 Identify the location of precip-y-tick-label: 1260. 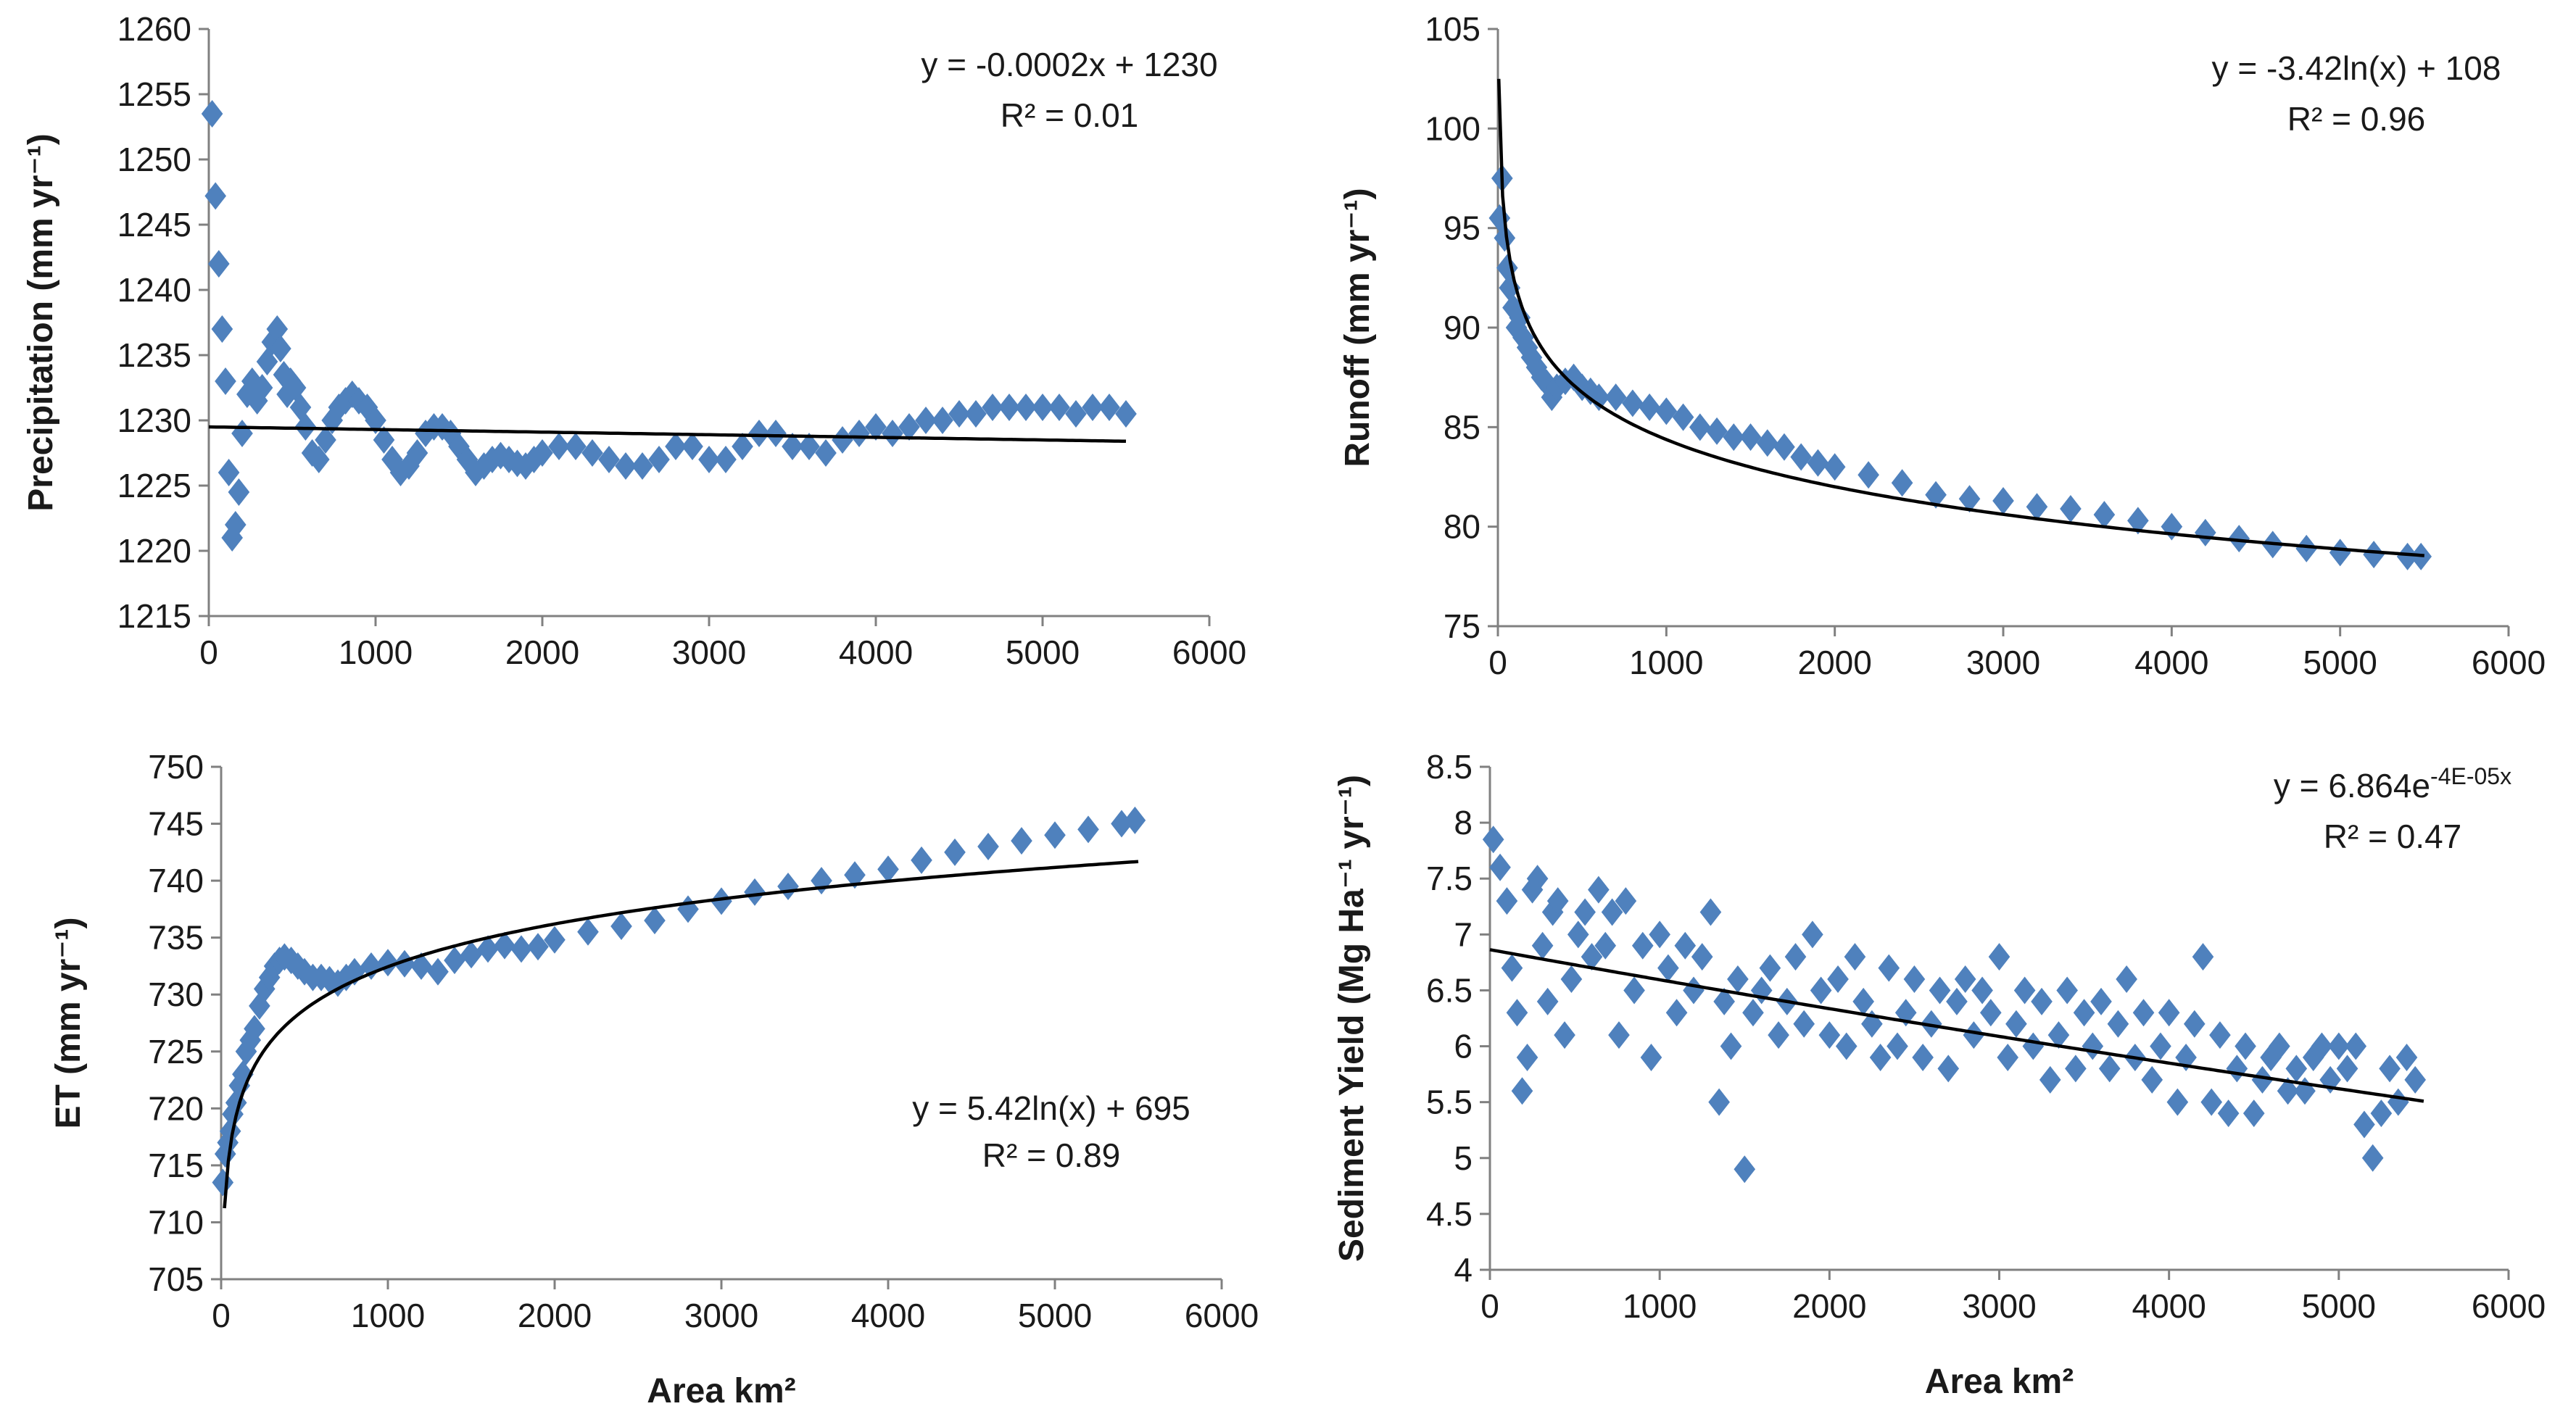
(154, 29).